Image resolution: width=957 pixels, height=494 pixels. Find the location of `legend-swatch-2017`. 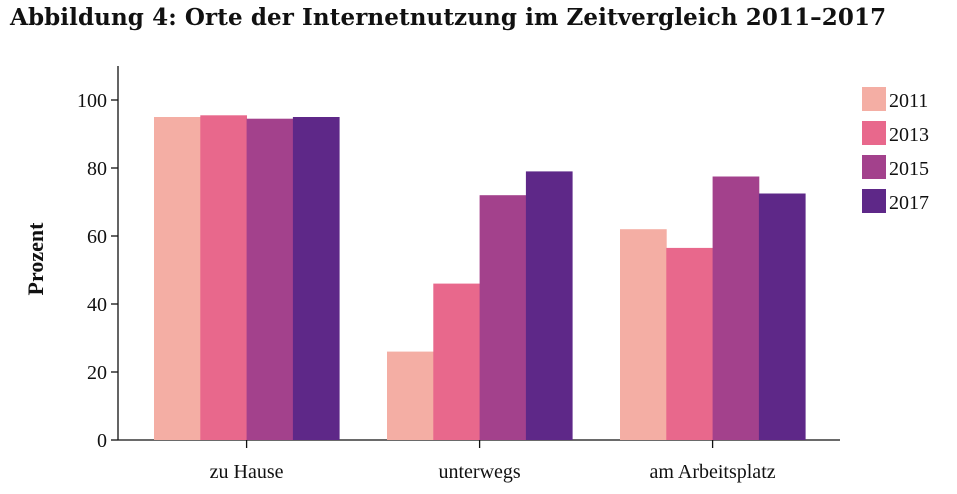

legend-swatch-2017 is located at coordinates (874, 201).